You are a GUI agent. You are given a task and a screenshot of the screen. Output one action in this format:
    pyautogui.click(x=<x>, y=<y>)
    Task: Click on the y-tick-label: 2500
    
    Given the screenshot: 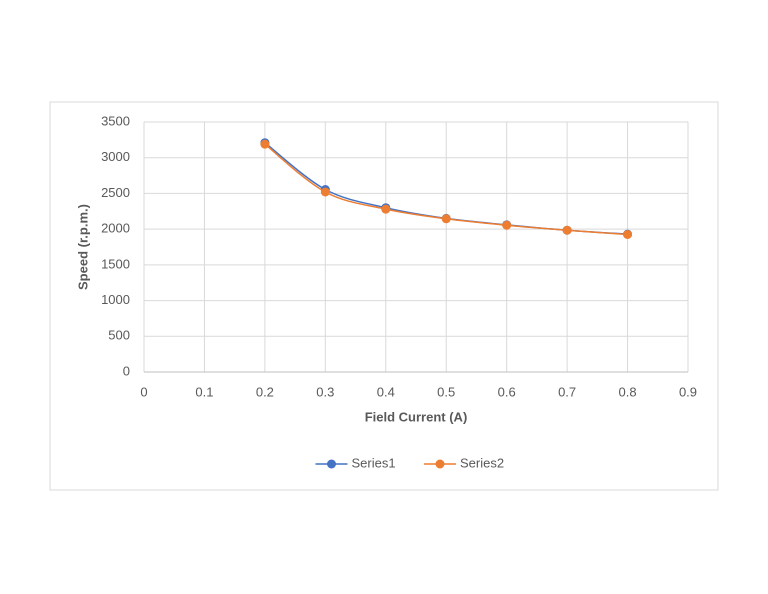 What is the action you would take?
    pyautogui.click(x=115, y=192)
    